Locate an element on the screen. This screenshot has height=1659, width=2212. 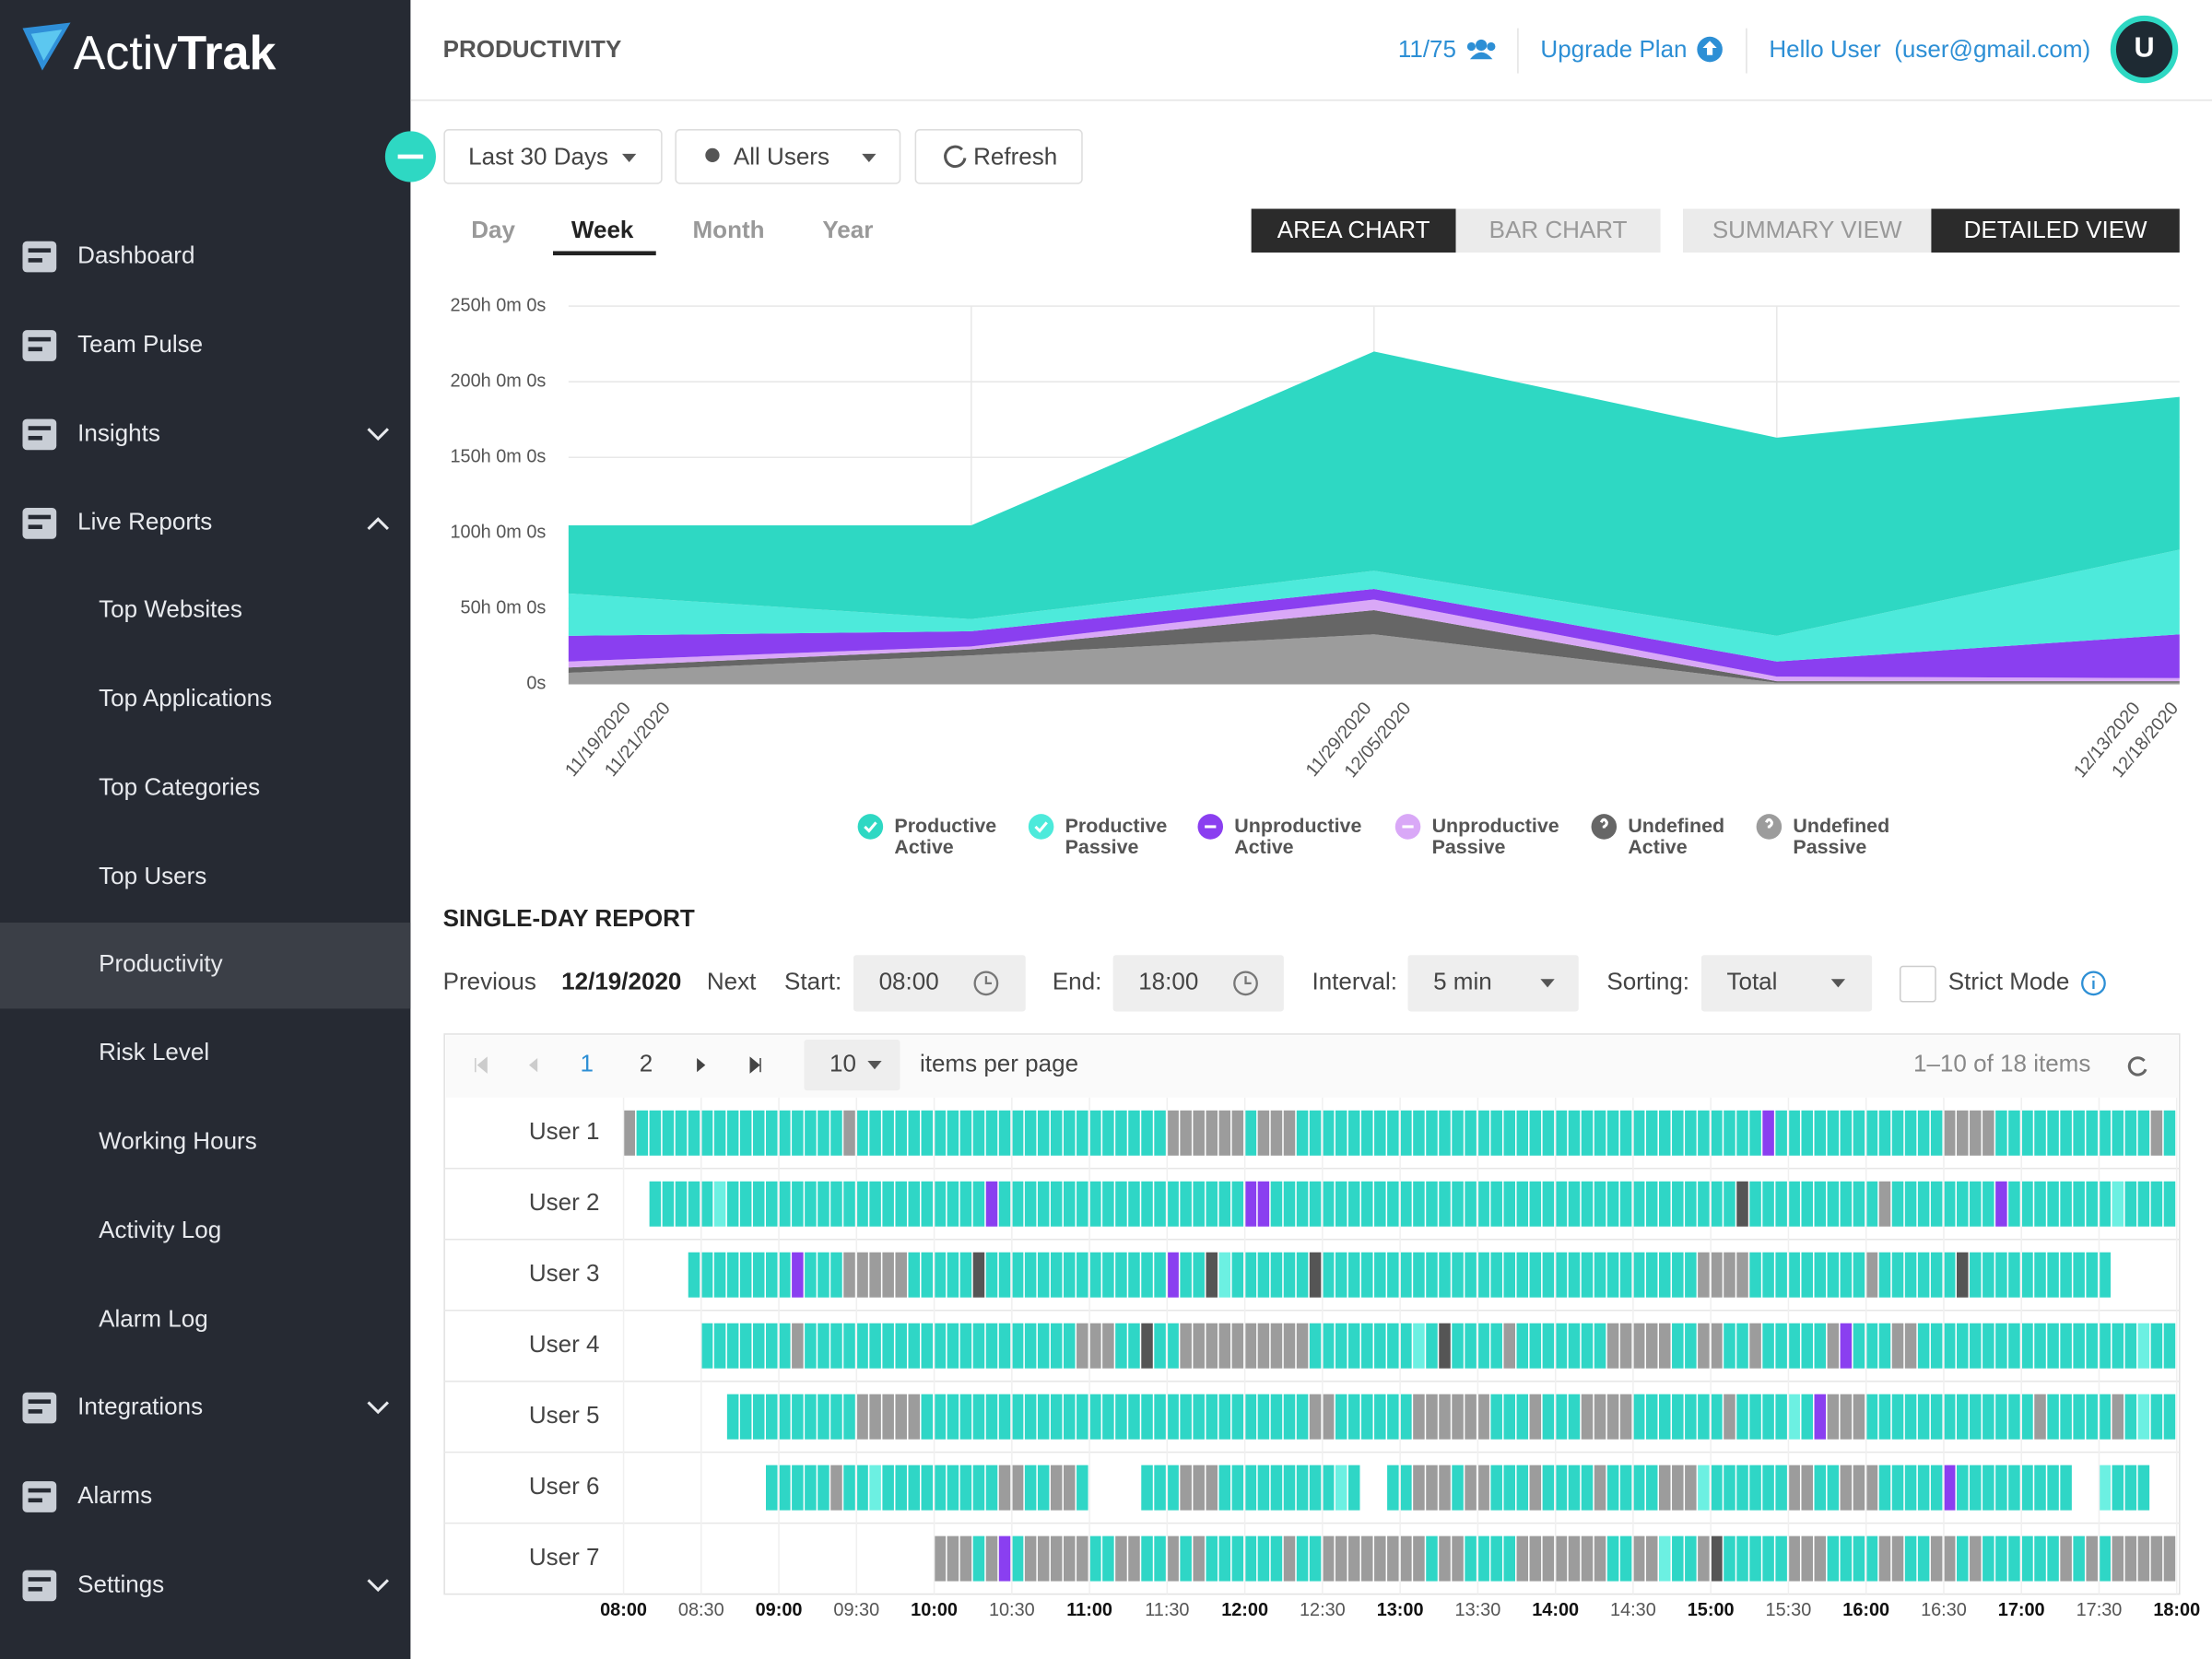
period-tab: Day is located at coordinates (493, 229).